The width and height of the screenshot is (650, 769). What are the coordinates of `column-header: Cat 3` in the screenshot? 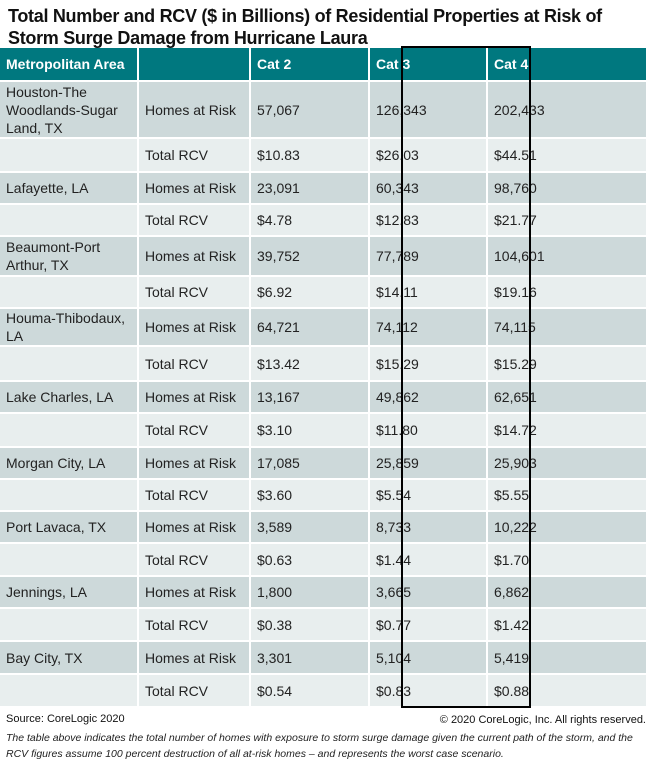 It's located at (428, 64).